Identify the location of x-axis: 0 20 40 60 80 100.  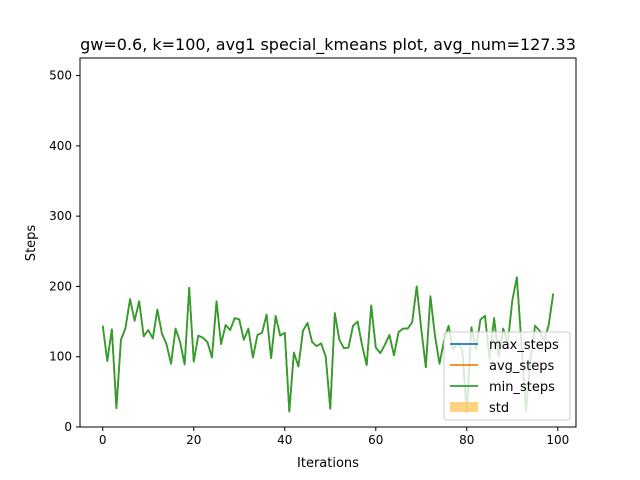
(334, 437).